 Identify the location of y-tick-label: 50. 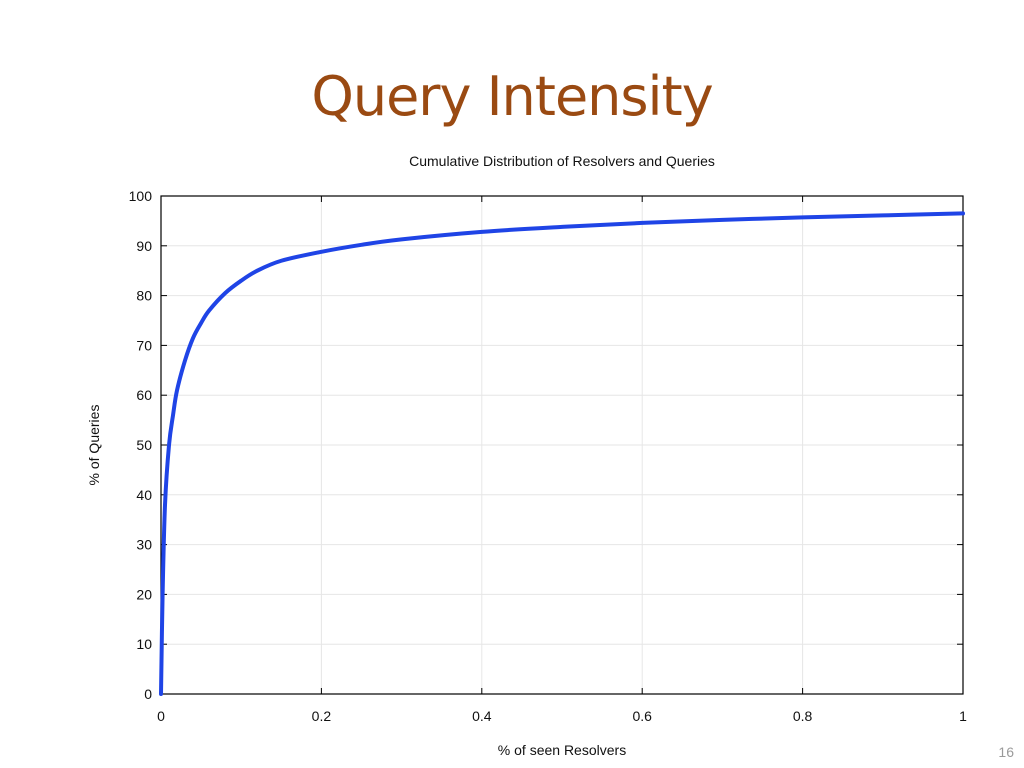
(144, 445).